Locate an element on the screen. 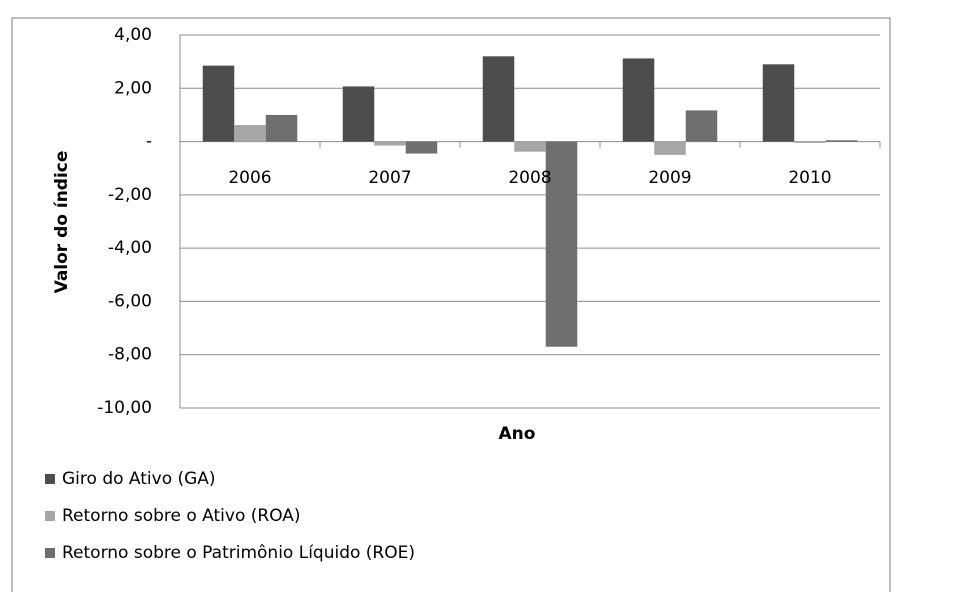 The image size is (960, 592). legend-label: Retorno sobre o Patrimônio Líquido (ROE) is located at coordinates (238, 553).